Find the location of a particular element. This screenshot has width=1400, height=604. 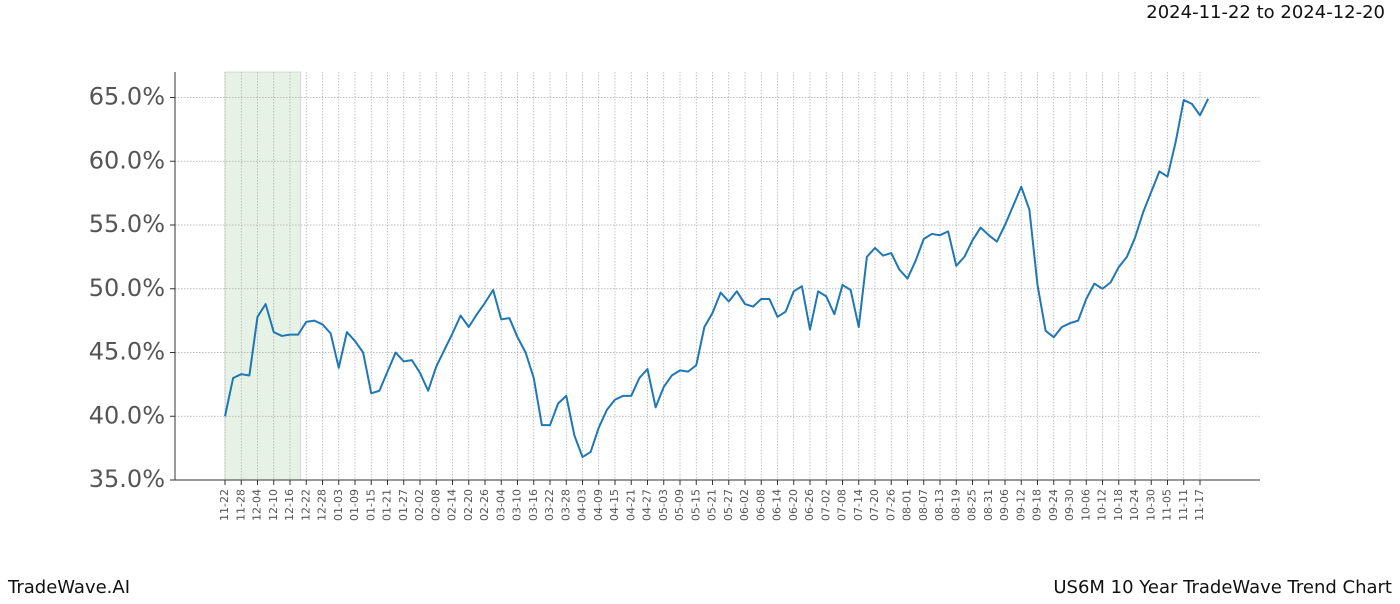

x-tick-label: 09-18 is located at coordinates (1037, 505).